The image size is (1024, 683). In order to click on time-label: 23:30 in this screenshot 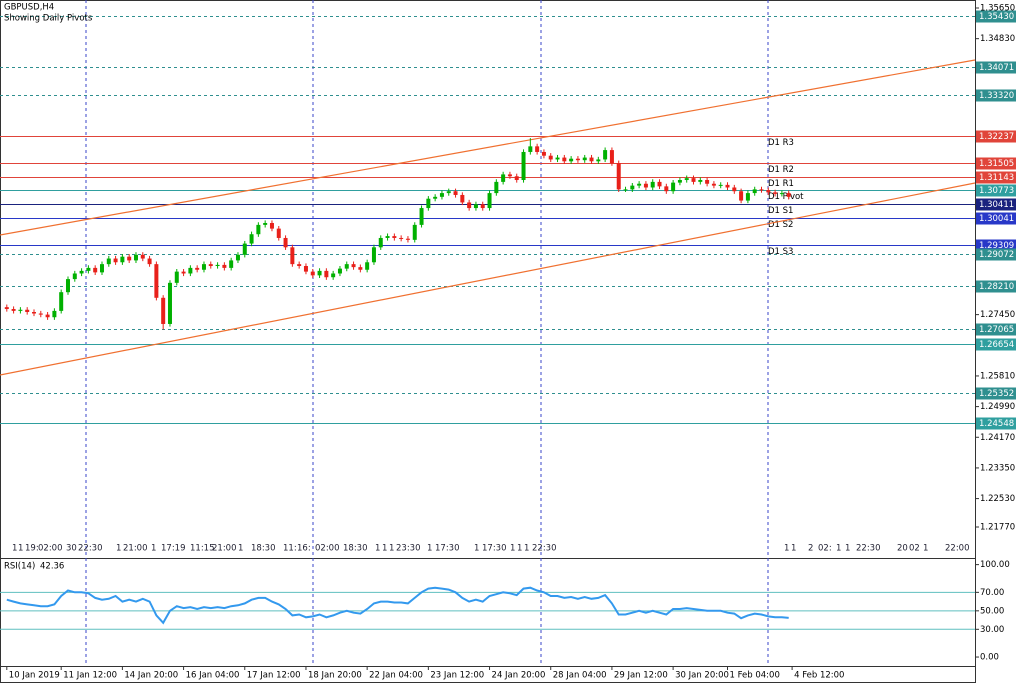, I will do `click(408, 549)`.